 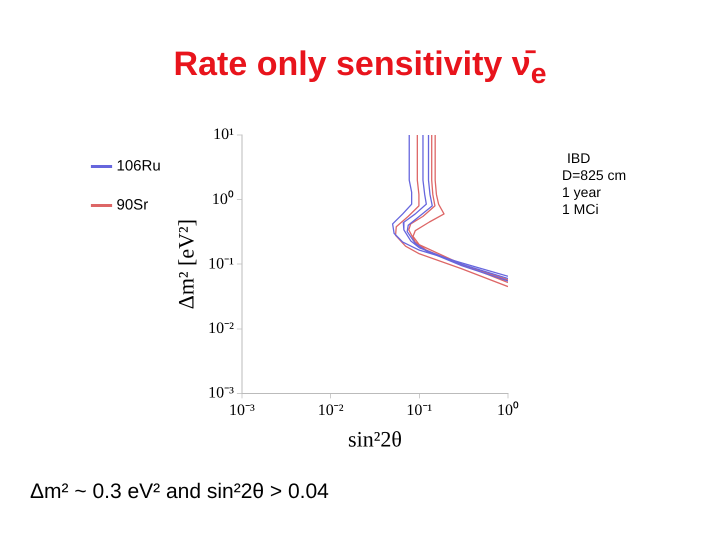 What do you see at coordinates (419, 411) in the screenshot?
I see `x-tick-label: 10⁻¹` at bounding box center [419, 411].